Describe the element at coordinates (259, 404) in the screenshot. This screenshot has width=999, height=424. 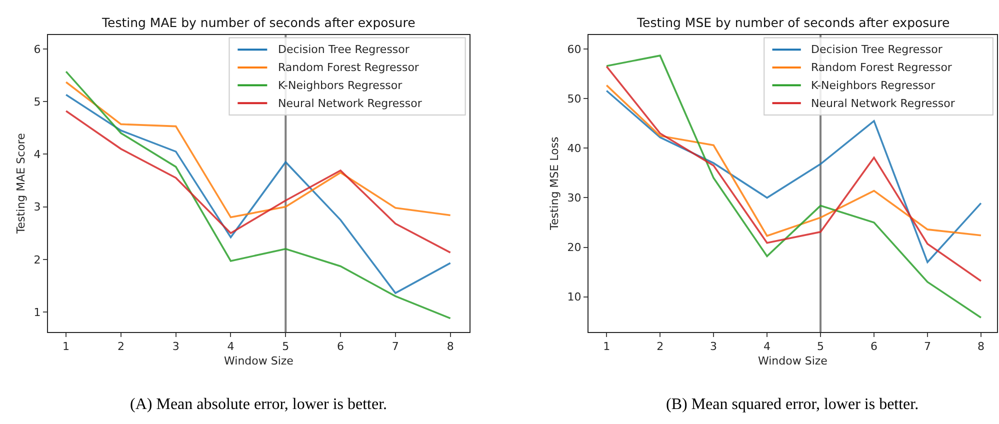
I see `text: (A) Mean absolute error, lower is better.` at that location.